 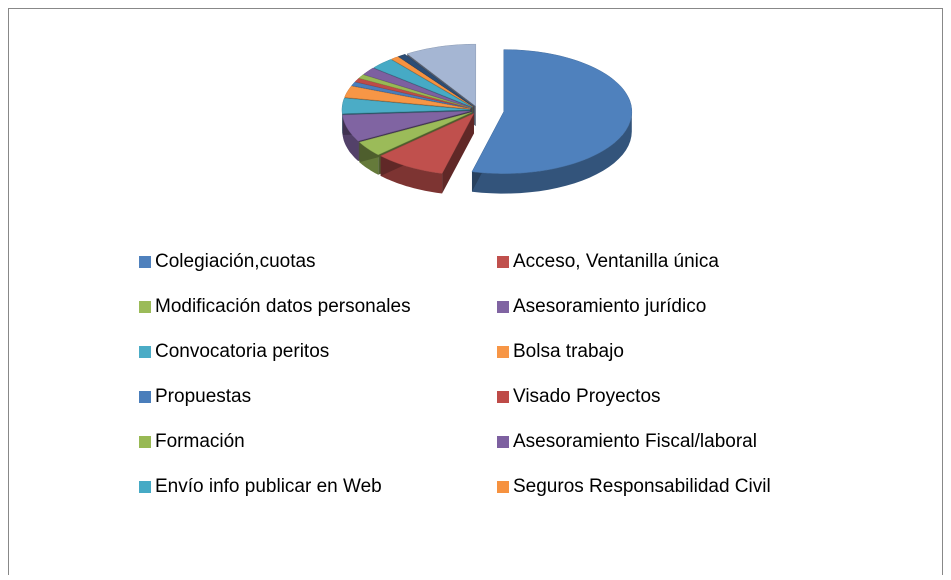 I want to click on legend-label: Formación, so click(x=200, y=441).